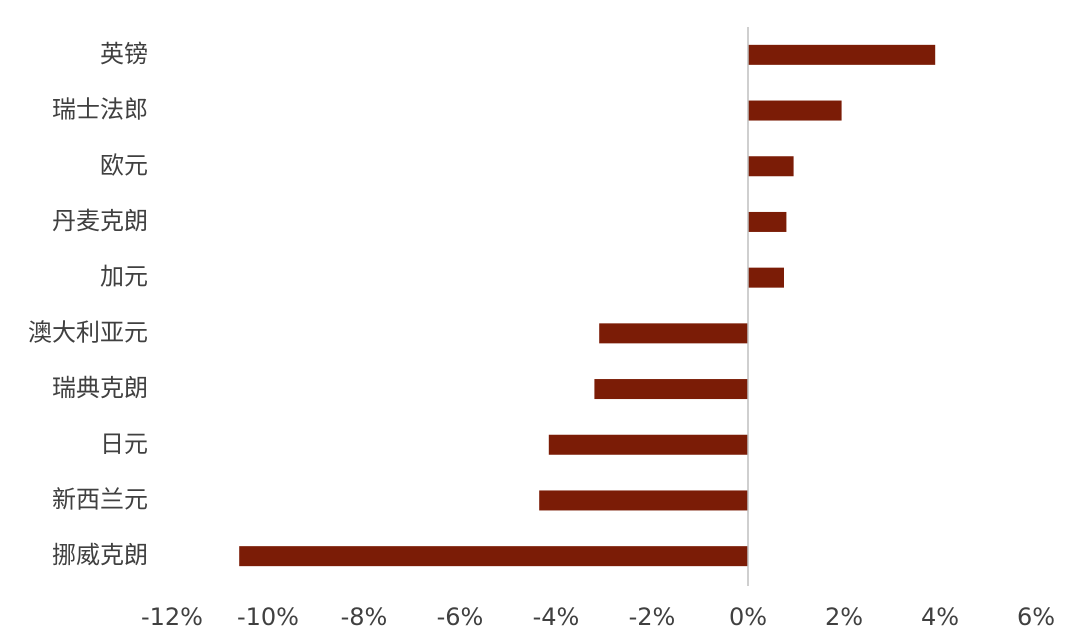  I want to click on x-tick-label: 6%, so click(1036, 617).